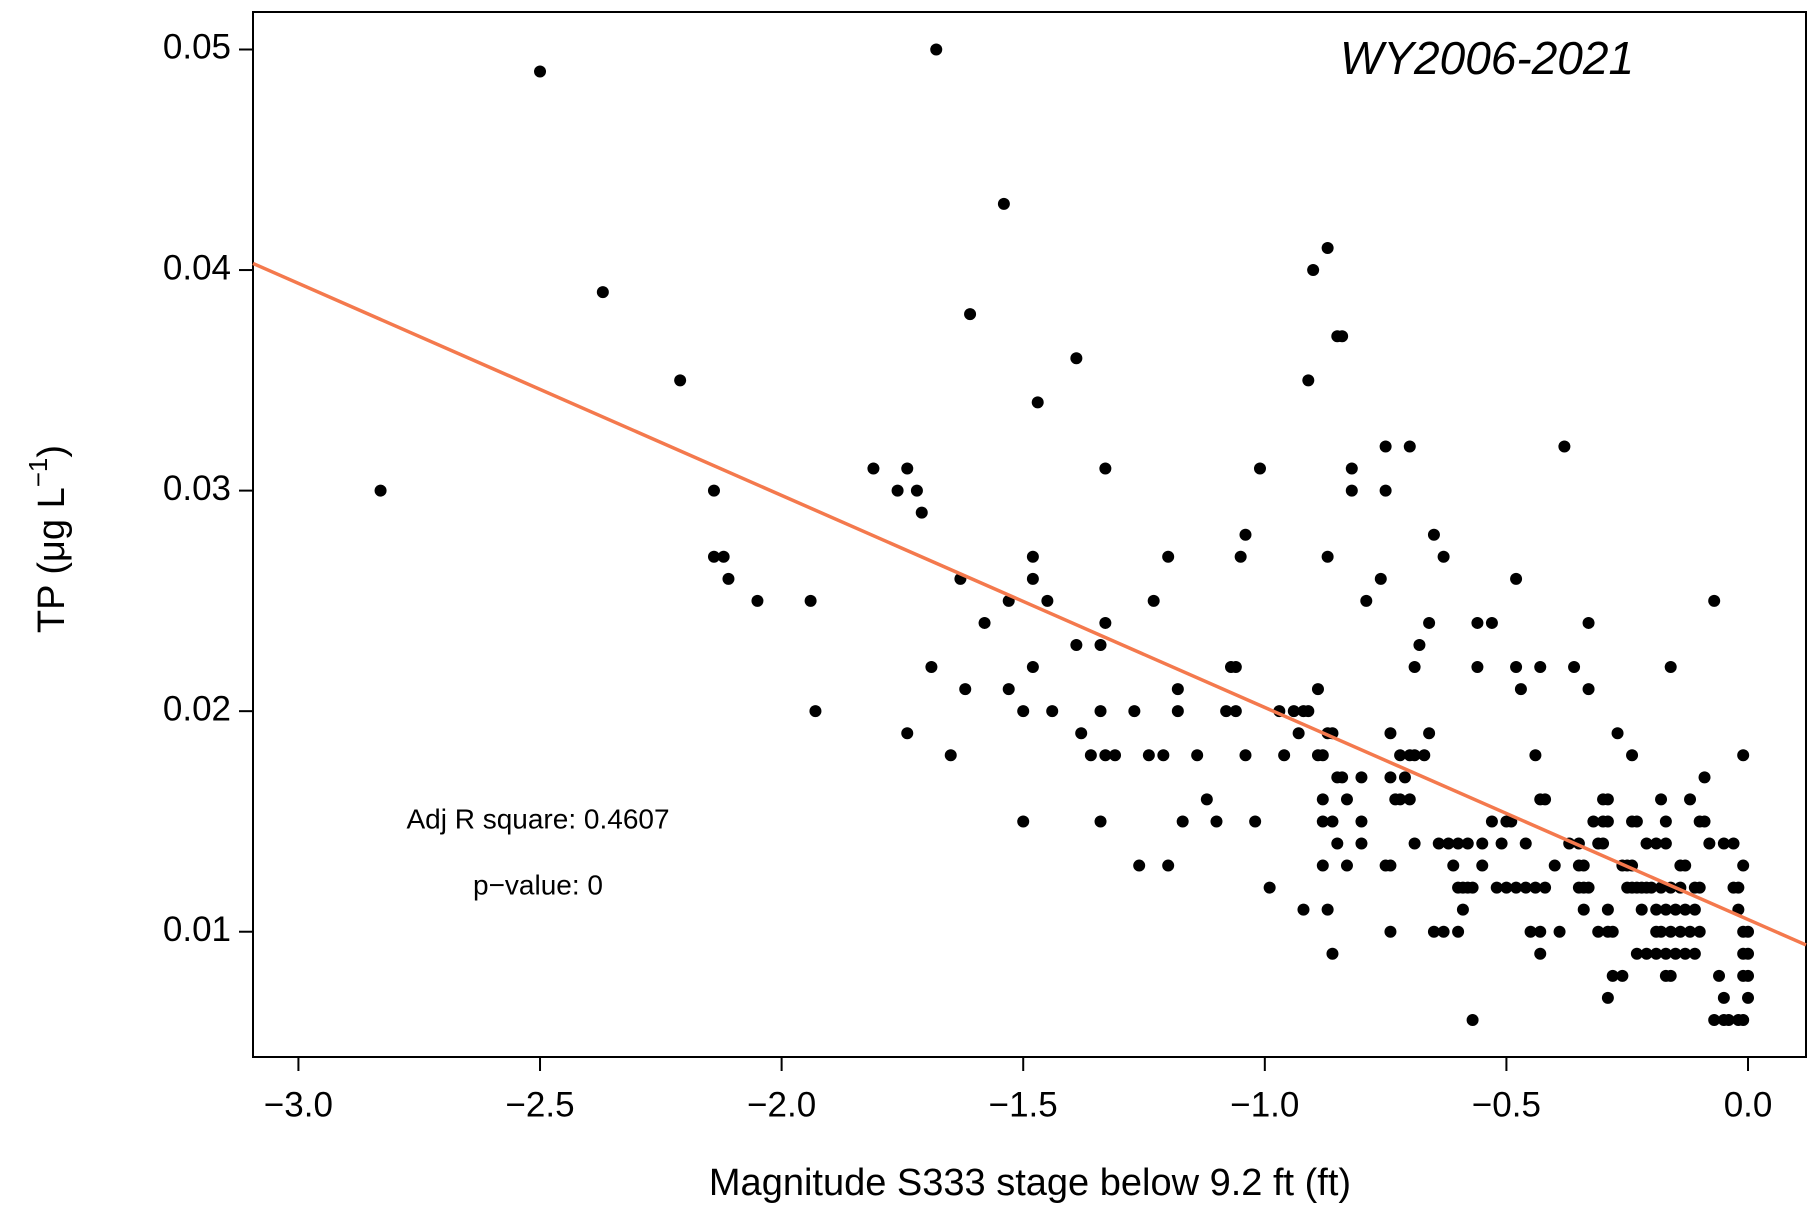 This screenshot has height=1218, width=1818. What do you see at coordinates (1030, 1183) in the screenshot?
I see `x-axis-label: Magnitude S333 stage below 9.2 ft (ft)` at bounding box center [1030, 1183].